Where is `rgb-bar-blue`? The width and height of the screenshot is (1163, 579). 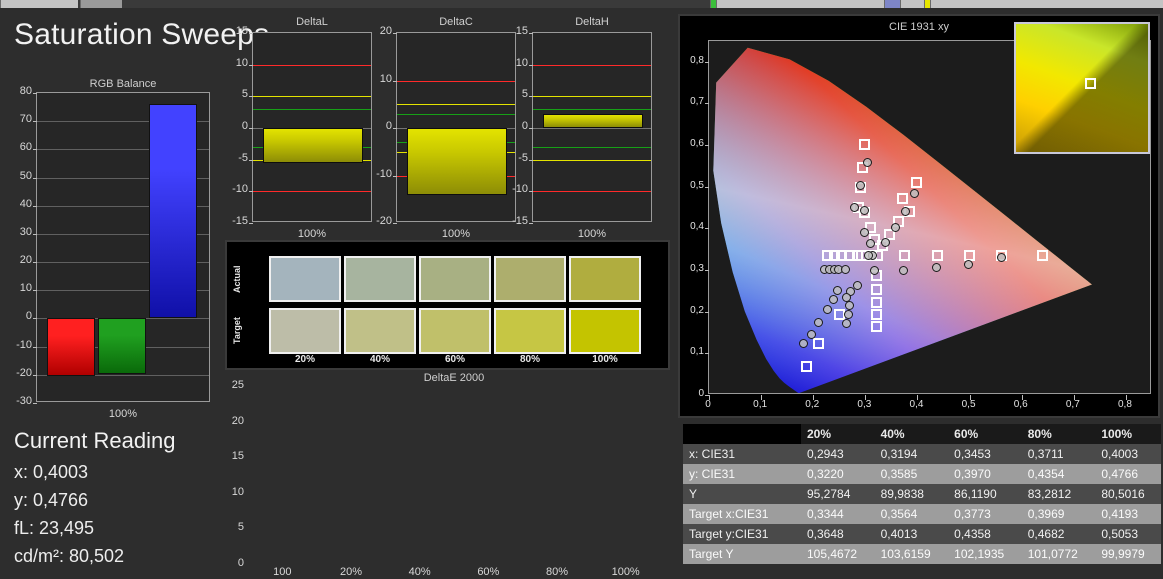
rgb-bar-blue is located at coordinates (173, 211).